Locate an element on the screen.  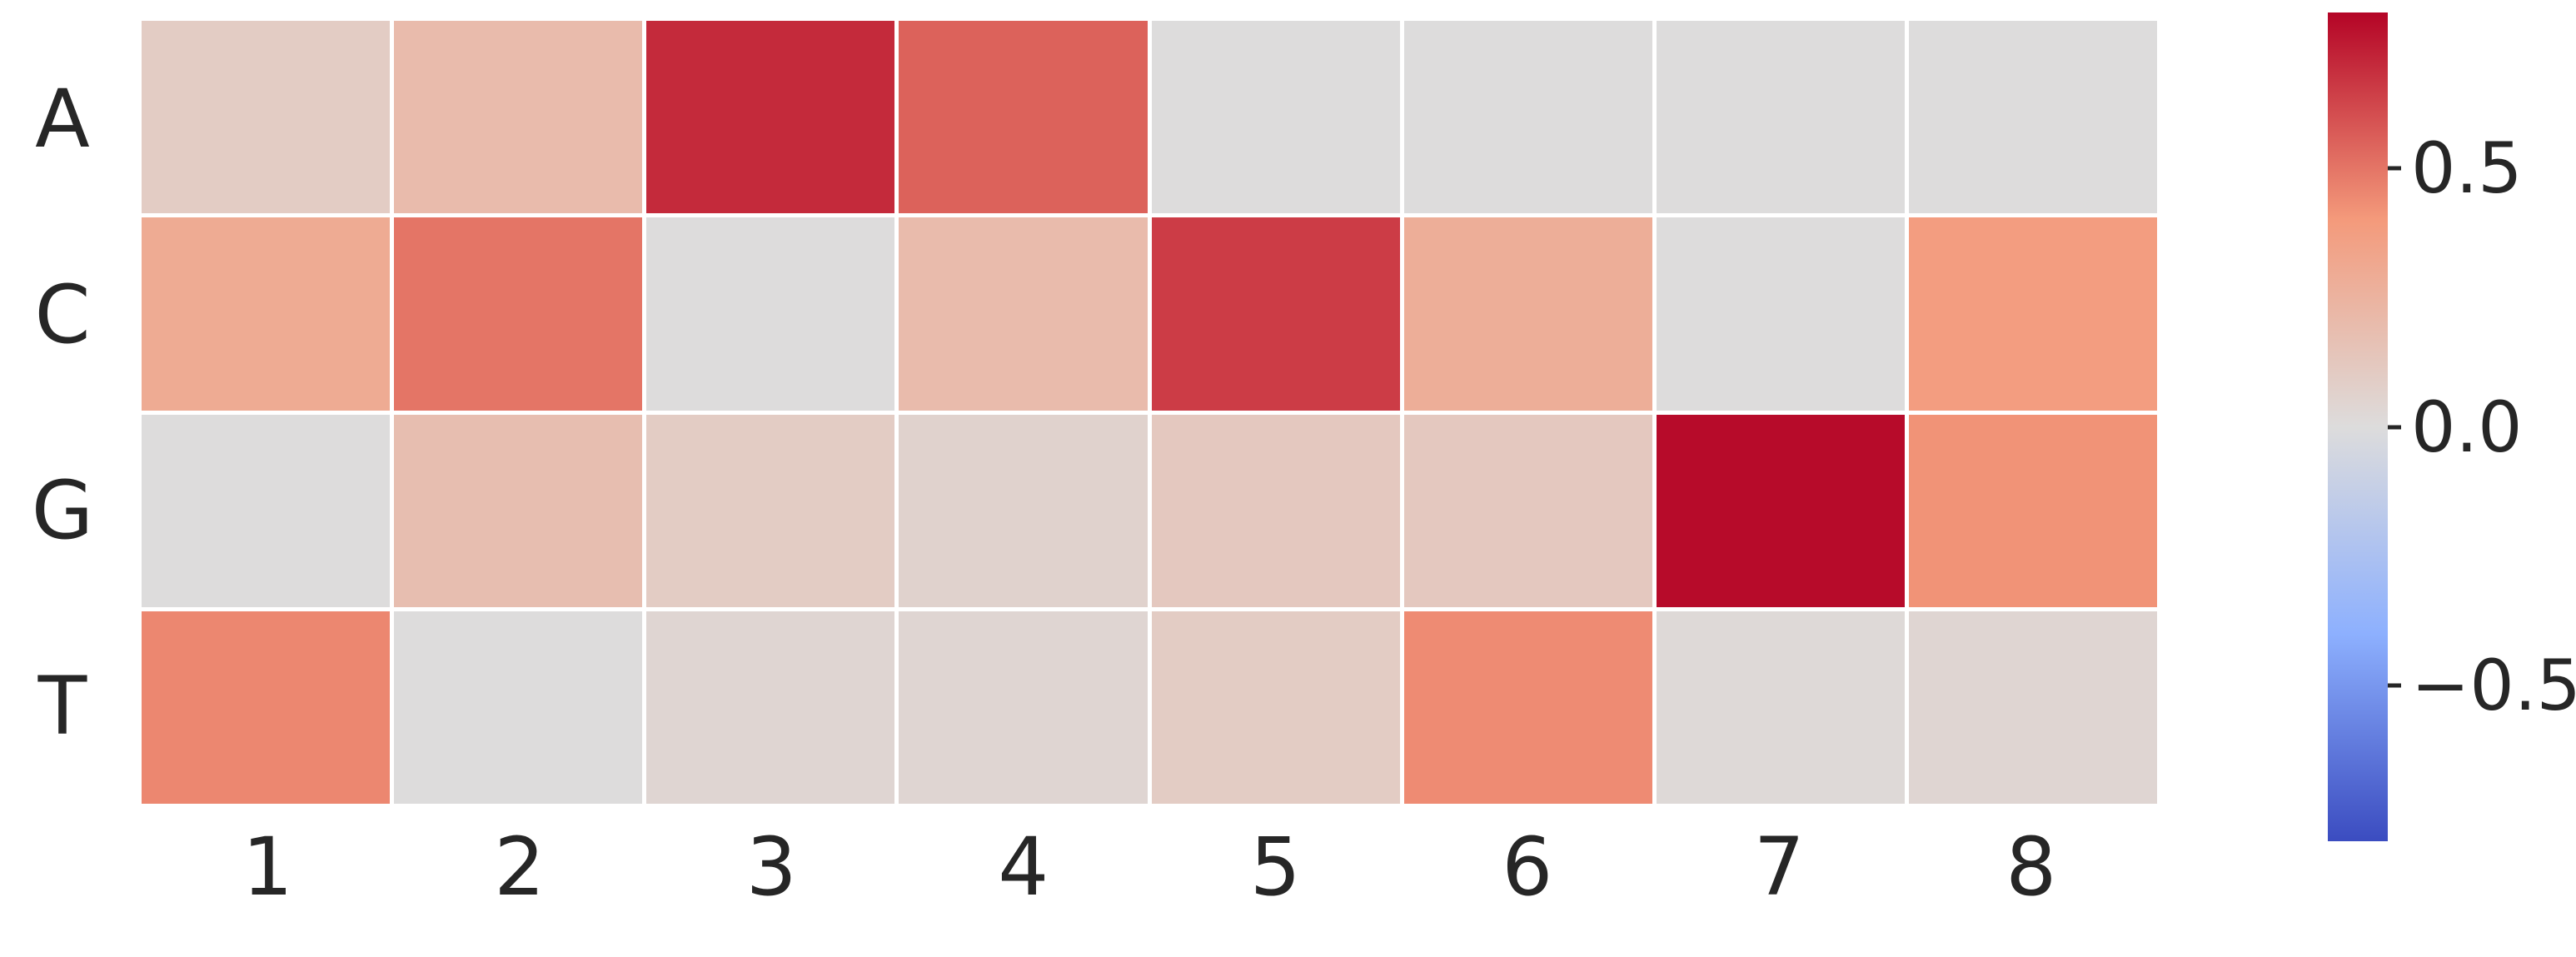
y-axis-tick-labels: A C G T is located at coordinates (63, 412).